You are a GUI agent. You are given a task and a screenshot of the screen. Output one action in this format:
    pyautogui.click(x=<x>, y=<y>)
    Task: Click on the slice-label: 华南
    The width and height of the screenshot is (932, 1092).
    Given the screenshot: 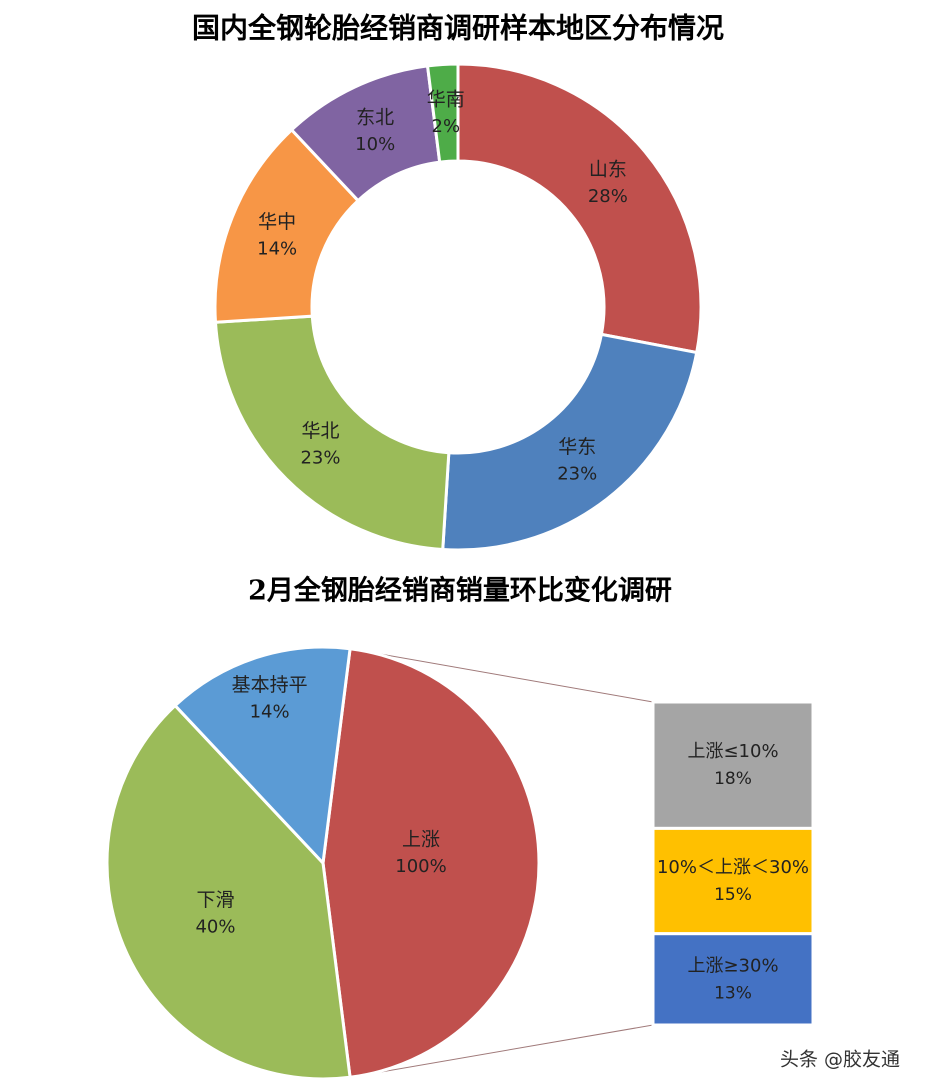 What is the action you would take?
    pyautogui.click(x=446, y=99)
    